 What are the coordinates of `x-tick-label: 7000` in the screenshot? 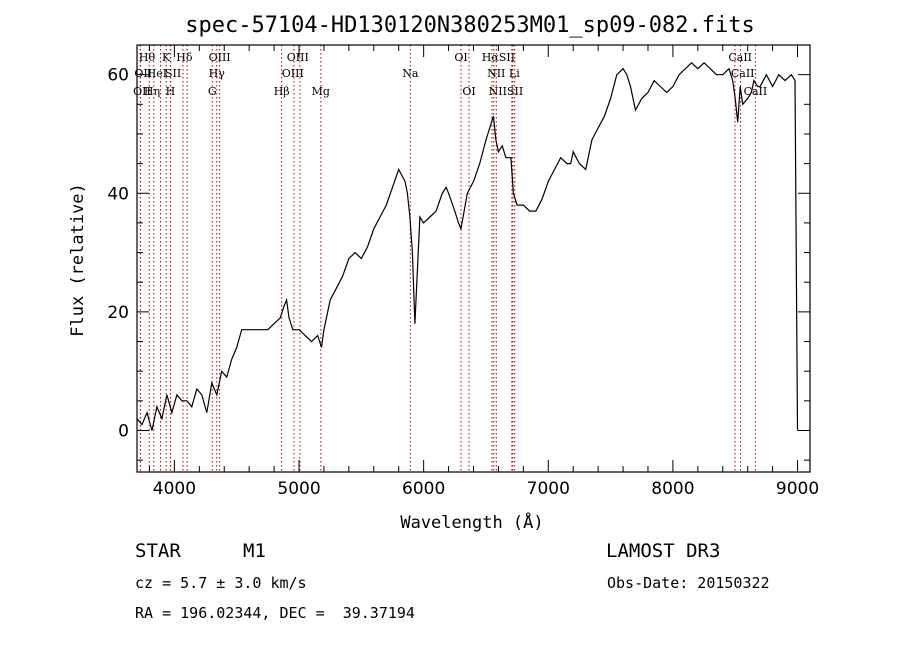 It's located at (548, 489).